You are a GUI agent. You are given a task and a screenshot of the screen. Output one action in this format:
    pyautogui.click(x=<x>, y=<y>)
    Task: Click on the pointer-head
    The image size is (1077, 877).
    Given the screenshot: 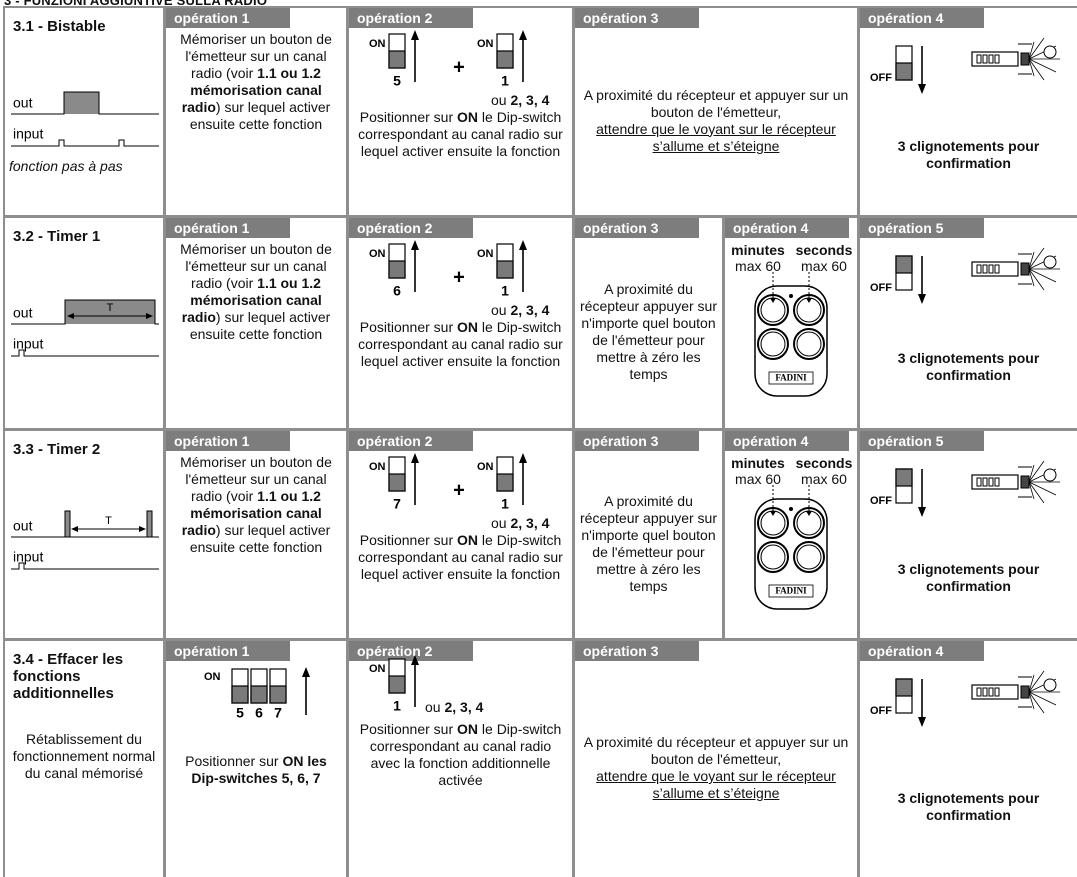 What is the action you would take?
    pyautogui.click(x=809, y=300)
    